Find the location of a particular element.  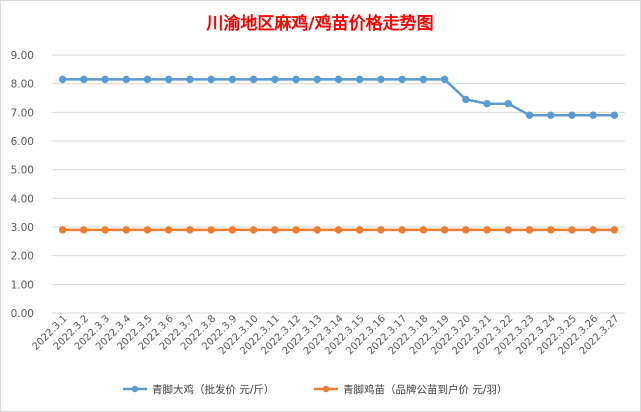

legend-entry: 青脚大鸡（批发价 元/斤） is located at coordinates (198, 389).